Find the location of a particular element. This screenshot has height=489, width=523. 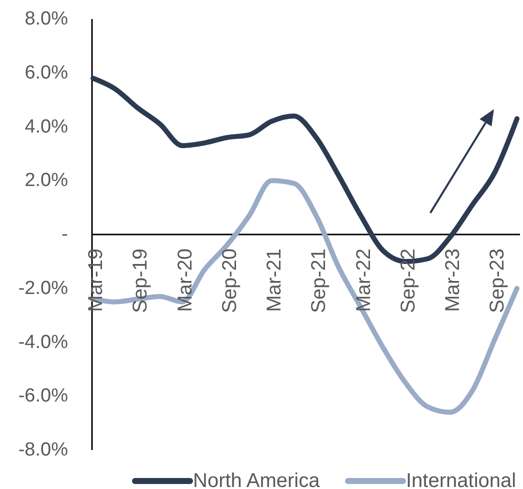

legend-label: International is located at coordinates (461, 479).